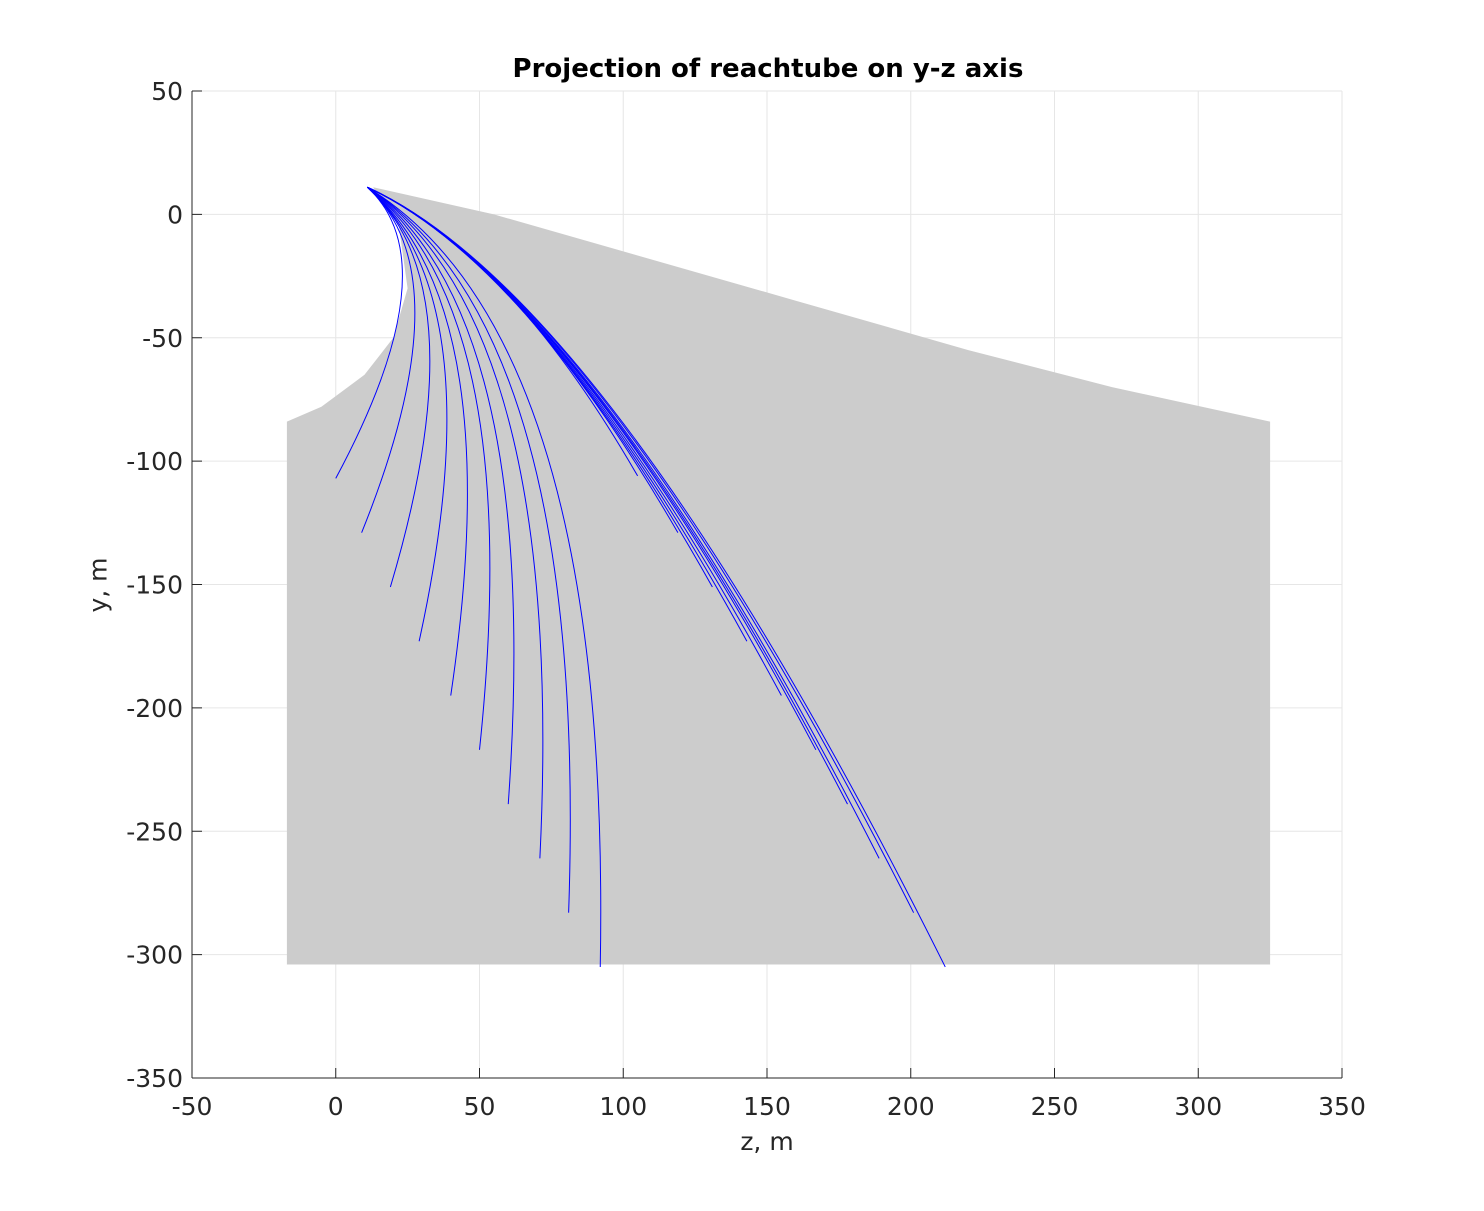 Image resolution: width=1484 pixels, height=1211 pixels. Describe the element at coordinates (162, 338) in the screenshot. I see `y-tick-label: -50` at that location.